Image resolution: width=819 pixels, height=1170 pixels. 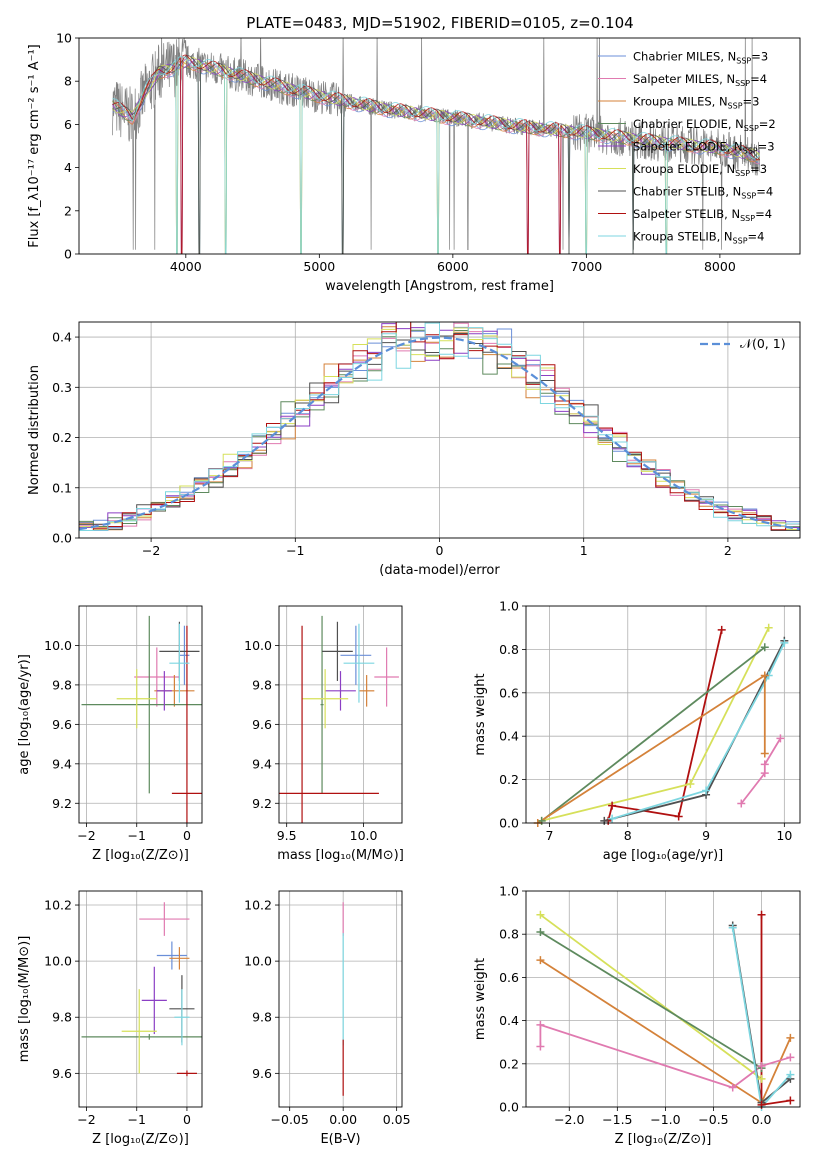 I want to click on legend-label-main: Chabrier STELIB, N, so click(x=687, y=192).